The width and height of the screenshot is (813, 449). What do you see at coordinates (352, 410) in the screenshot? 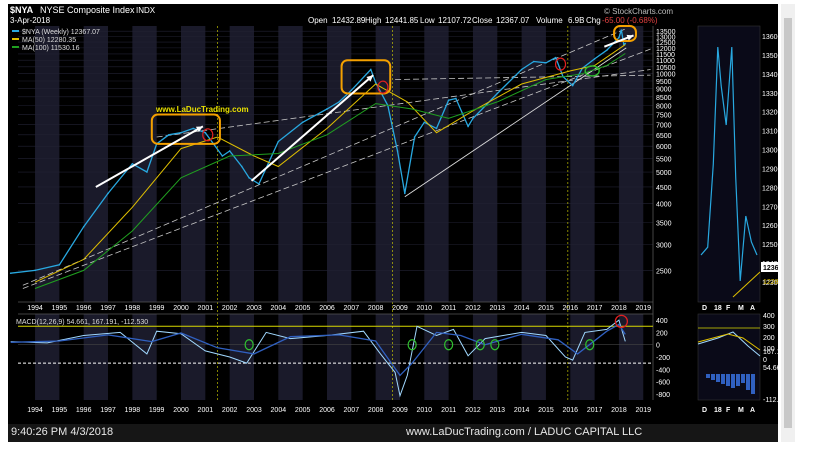
I see `x-tick-label: 2007` at bounding box center [352, 410].